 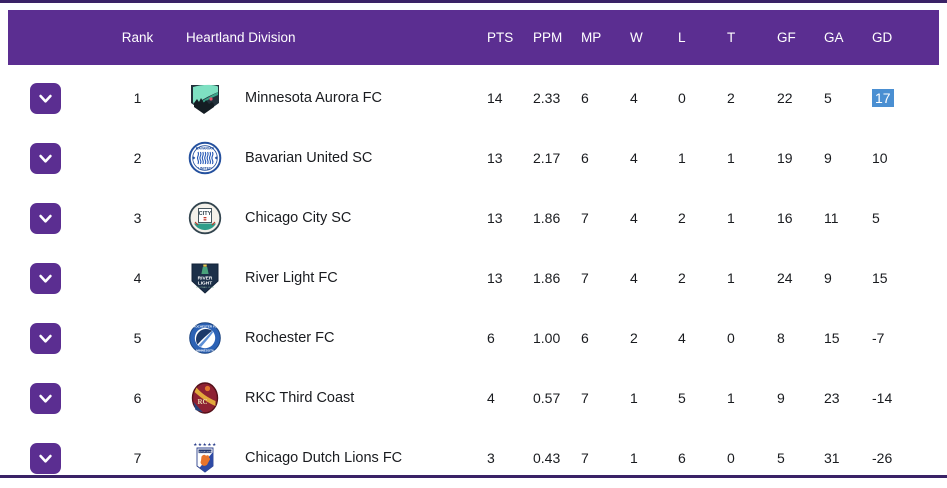 I want to click on stat-l: 2, so click(x=702, y=278).